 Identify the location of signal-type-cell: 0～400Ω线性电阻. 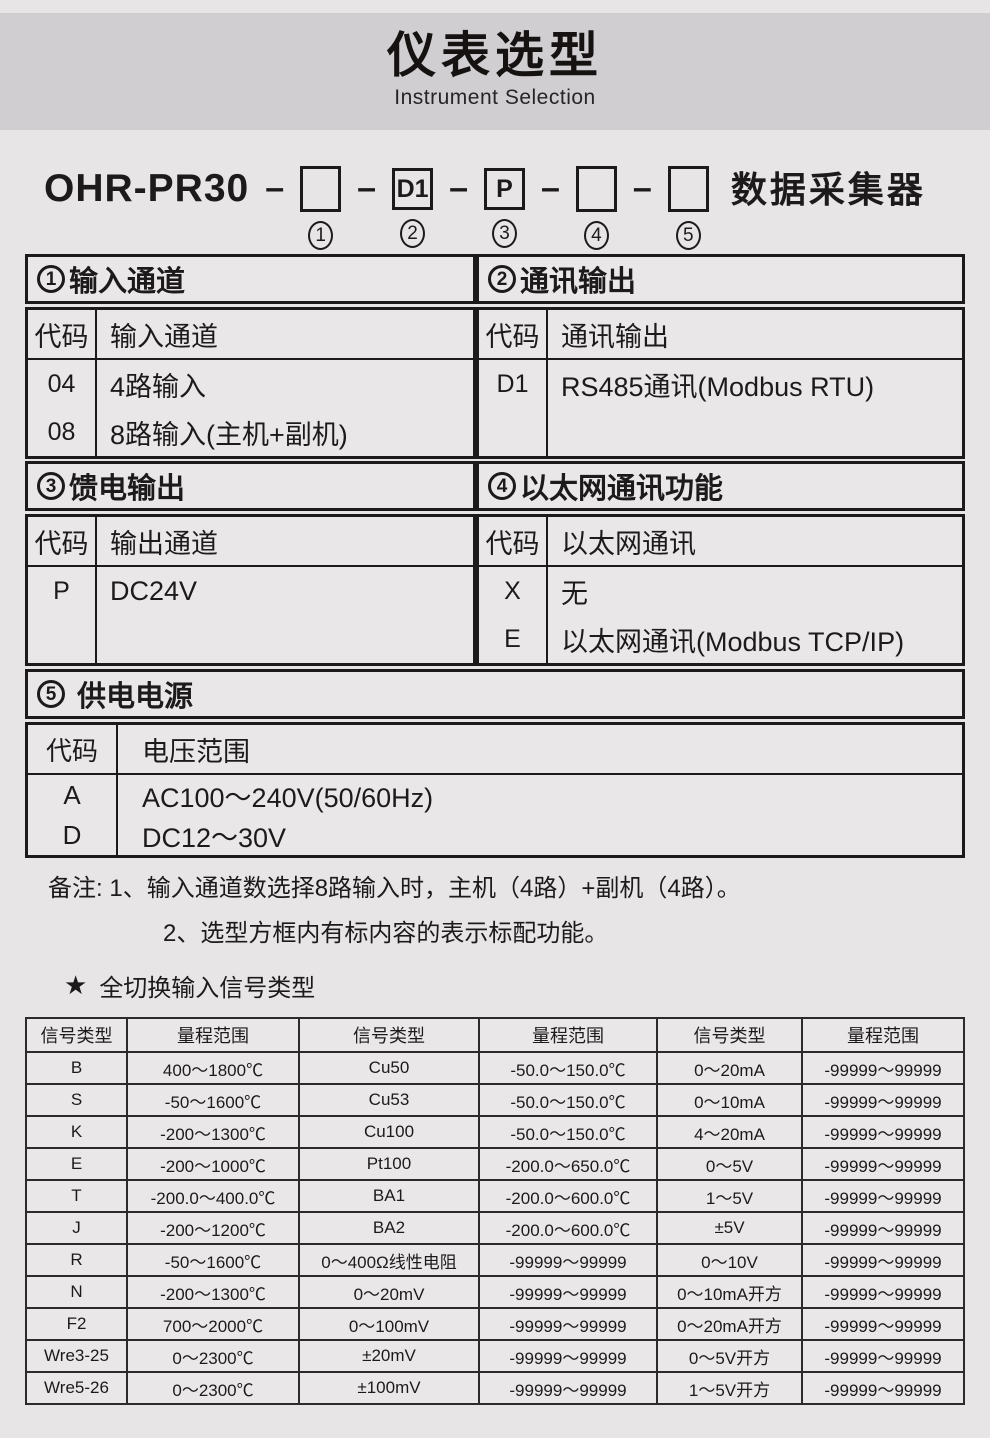
(390, 1260).